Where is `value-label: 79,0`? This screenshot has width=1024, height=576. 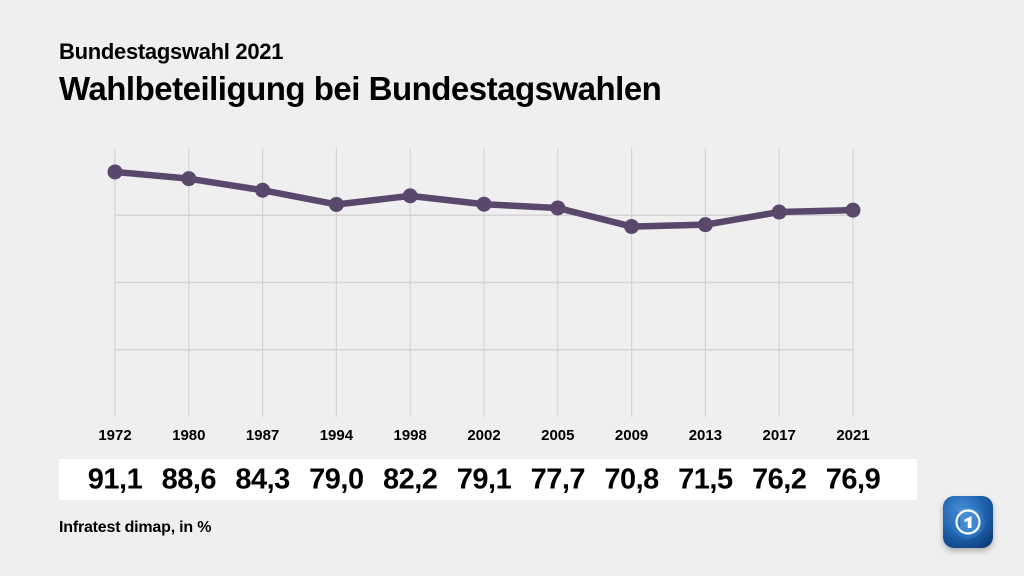 value-label: 79,0 is located at coordinates (336, 479).